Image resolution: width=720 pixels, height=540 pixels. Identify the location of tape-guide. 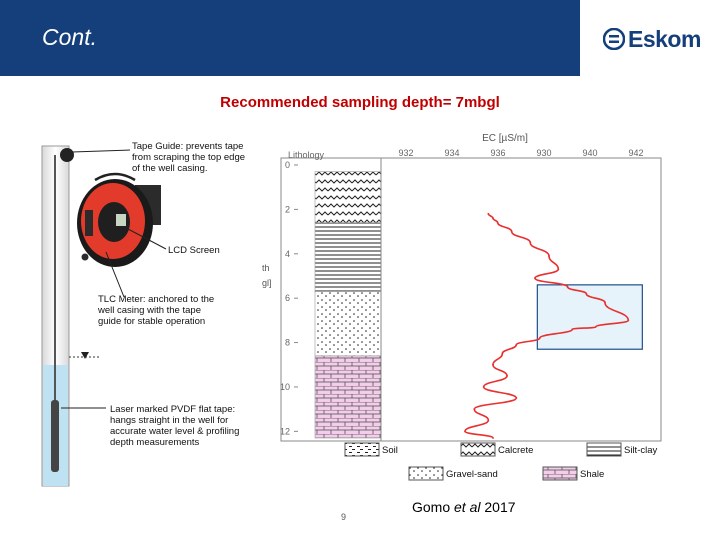
(67, 155).